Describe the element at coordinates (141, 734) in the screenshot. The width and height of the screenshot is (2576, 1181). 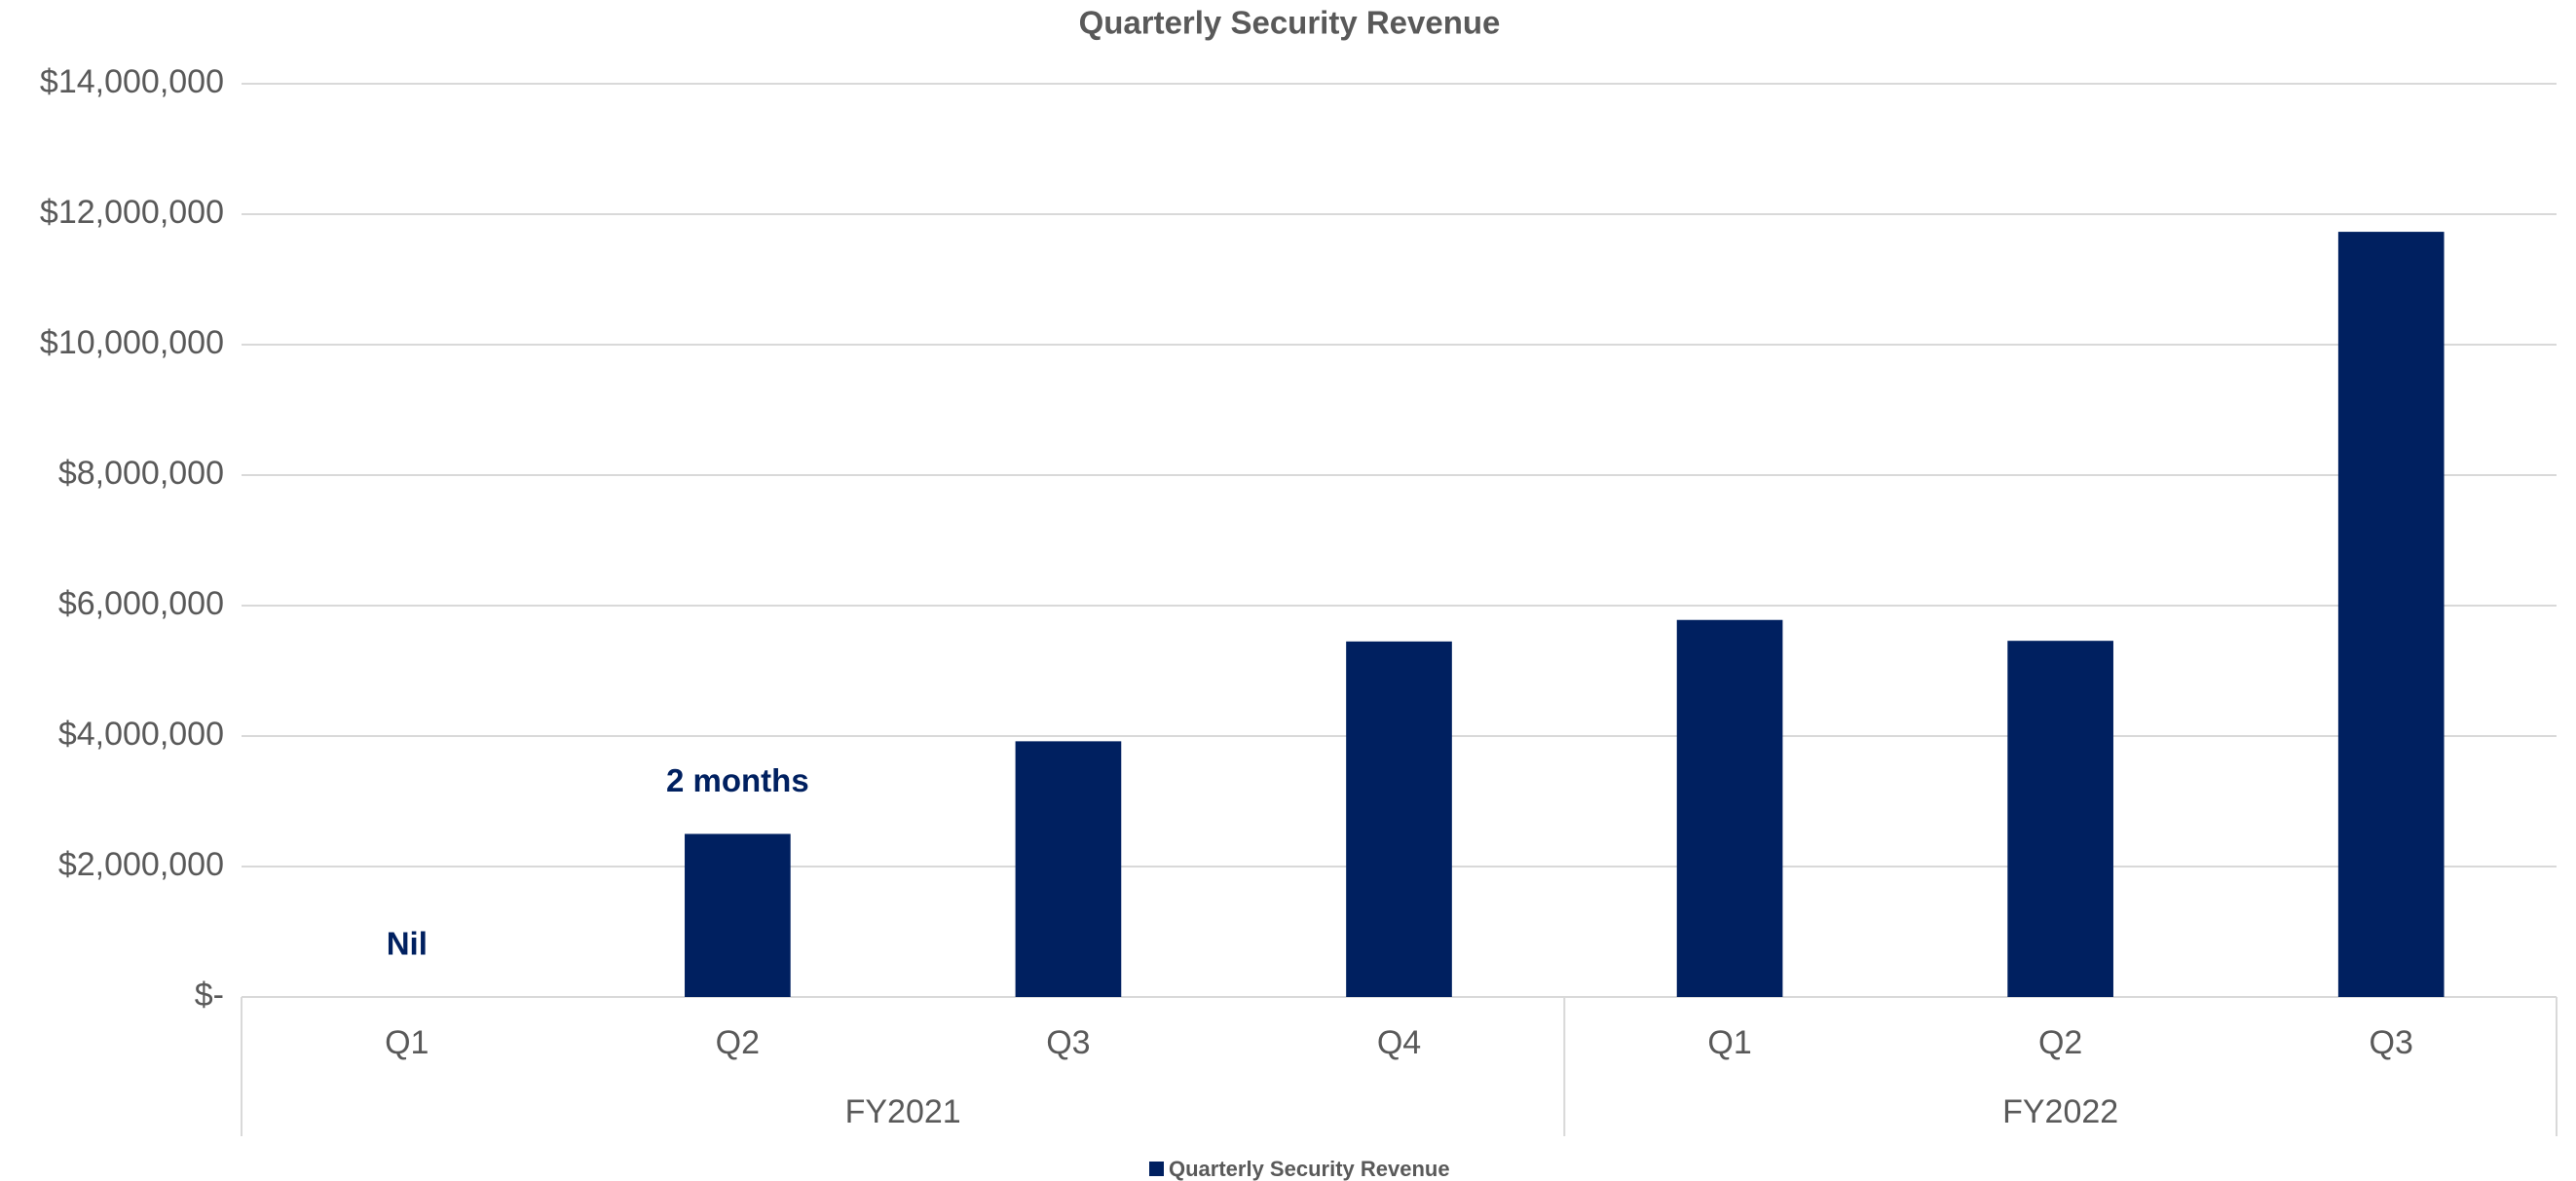
I see `y-tick-label: $4,000,000` at that location.